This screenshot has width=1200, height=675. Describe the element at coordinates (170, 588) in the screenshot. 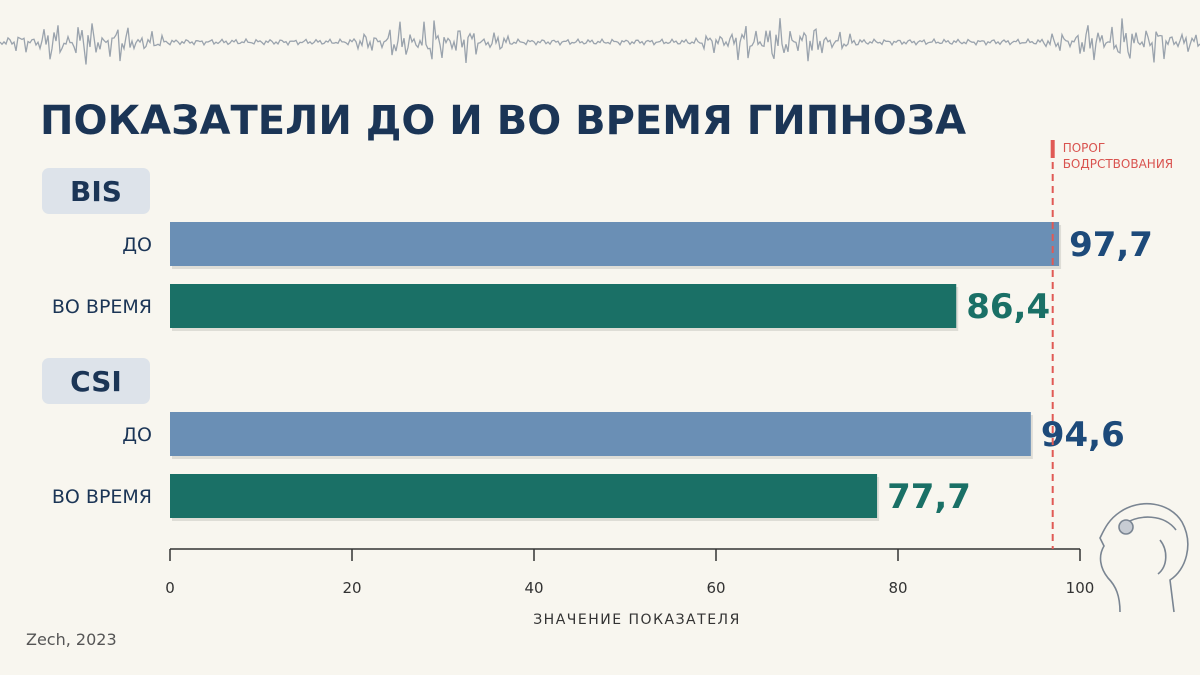

I see `x-tick-label: 0` at that location.